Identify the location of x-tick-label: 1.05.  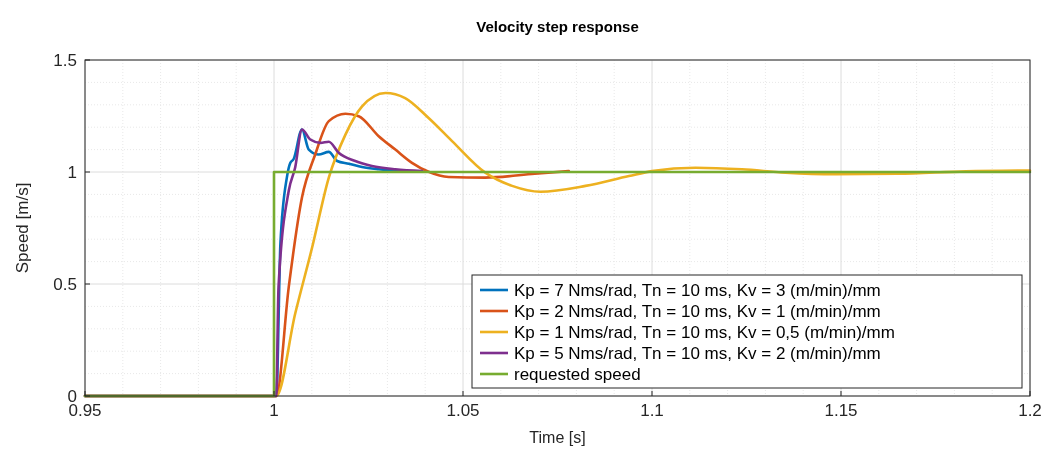
(463, 410).